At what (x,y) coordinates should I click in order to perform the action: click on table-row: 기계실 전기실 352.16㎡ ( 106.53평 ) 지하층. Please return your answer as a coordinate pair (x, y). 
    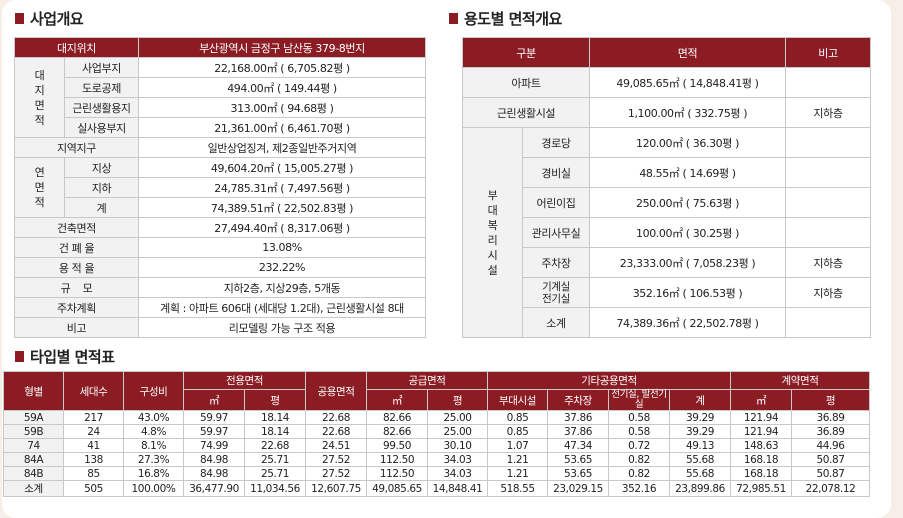
    Looking at the image, I should click on (667, 292).